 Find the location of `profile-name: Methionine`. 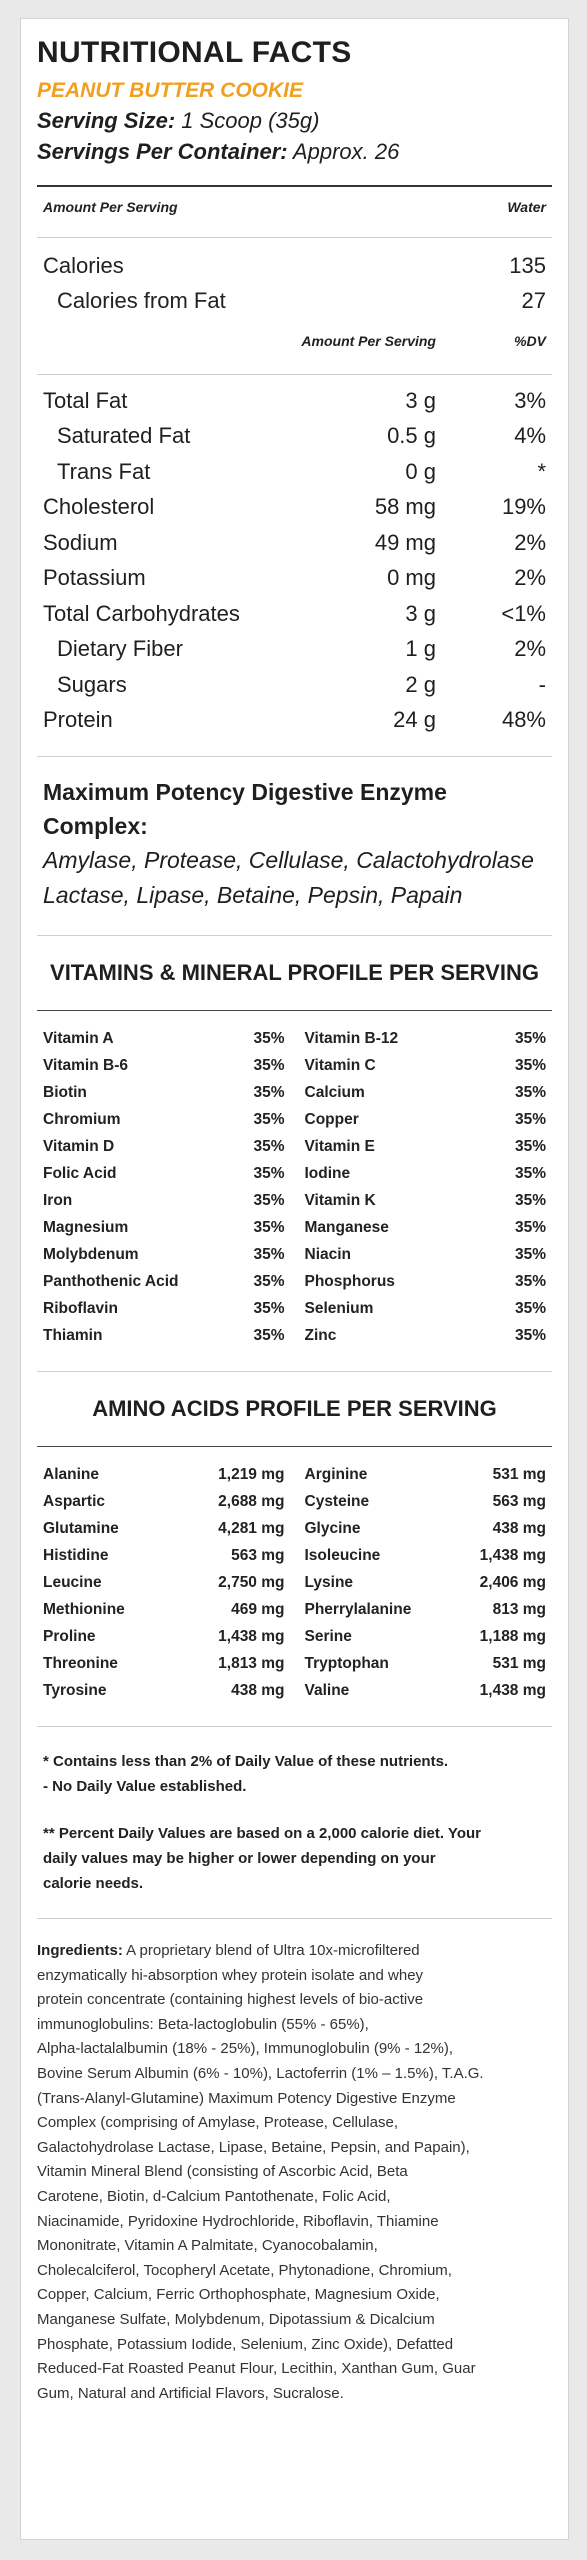

profile-name: Methionine is located at coordinates (84, 1609).